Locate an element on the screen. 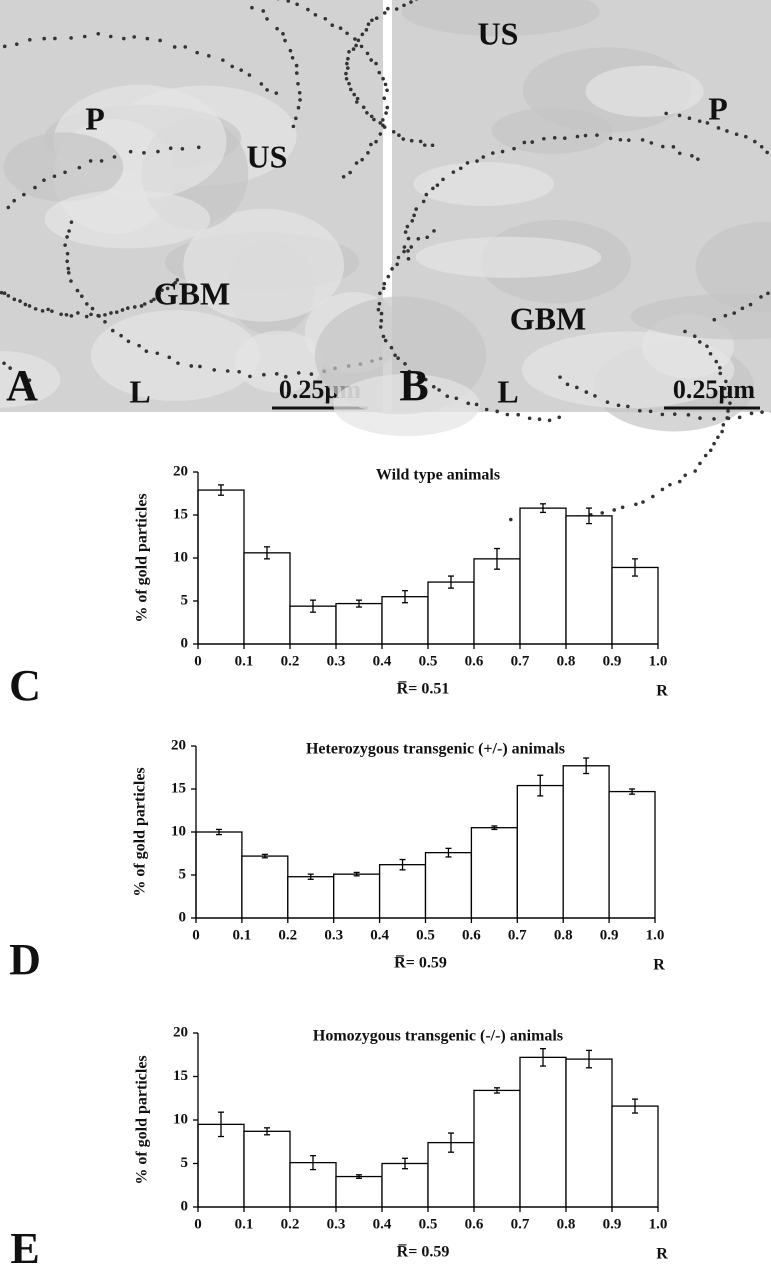  micrograph-label: GBM is located at coordinates (548, 318).